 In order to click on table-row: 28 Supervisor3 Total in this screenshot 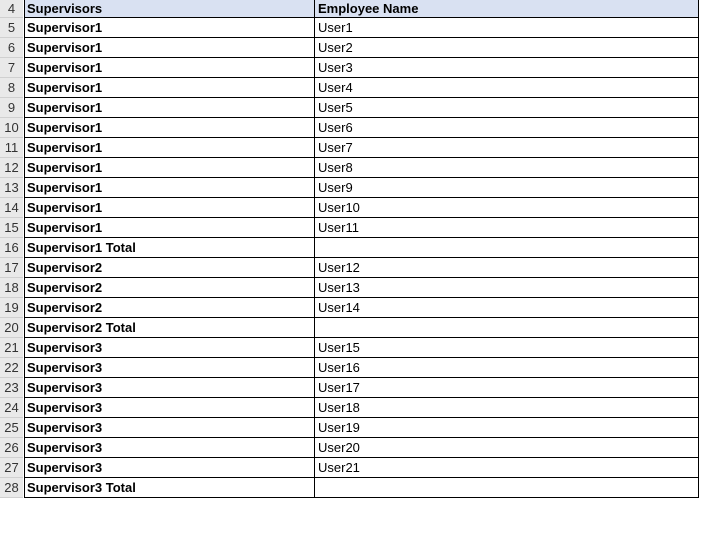, I will do `click(350, 488)`.